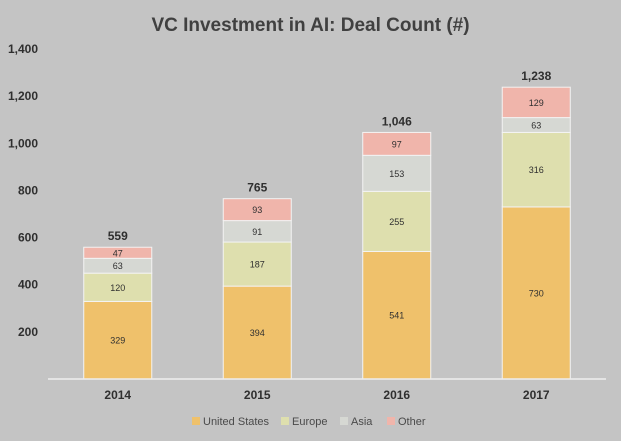  What do you see at coordinates (257, 395) in the screenshot?
I see `x-tick-label: 2015` at bounding box center [257, 395].